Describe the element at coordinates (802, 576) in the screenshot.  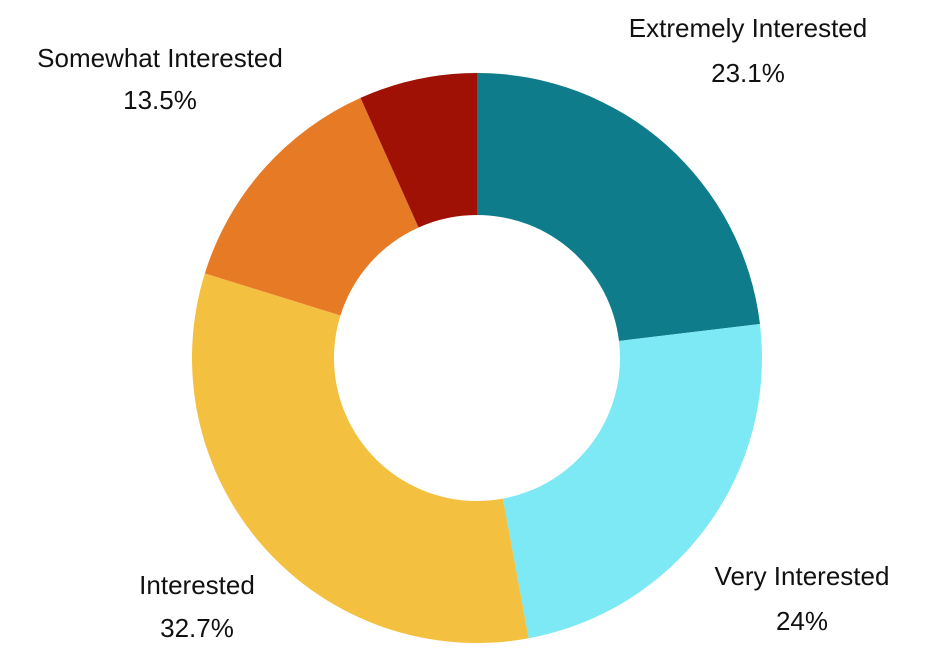
I see `slice-label: Very Interested` at that location.